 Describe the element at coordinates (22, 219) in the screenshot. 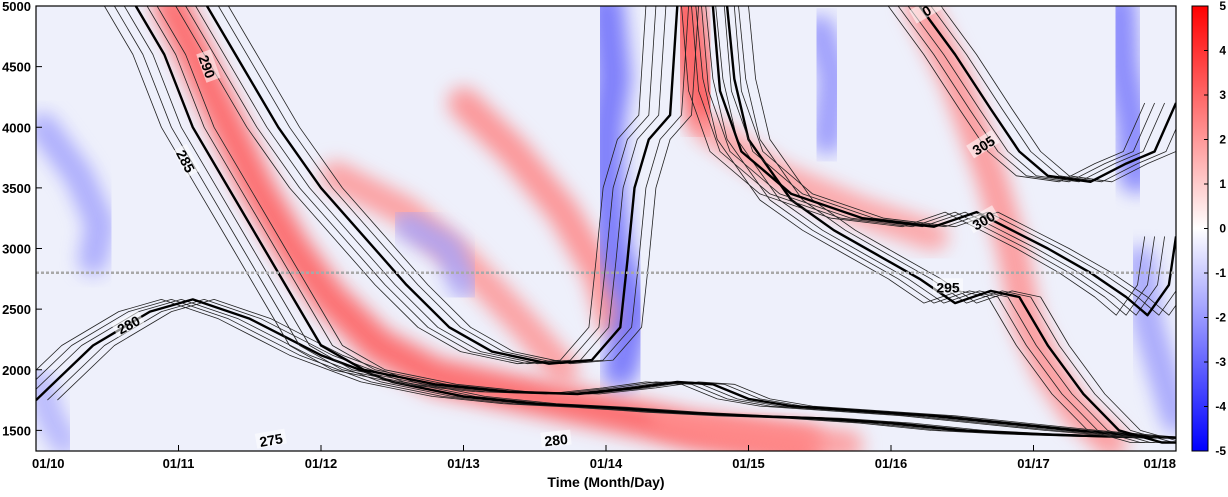

I see `y-axis: 1500 2000 2500 3000 3500 4000 4500 5000` at that location.